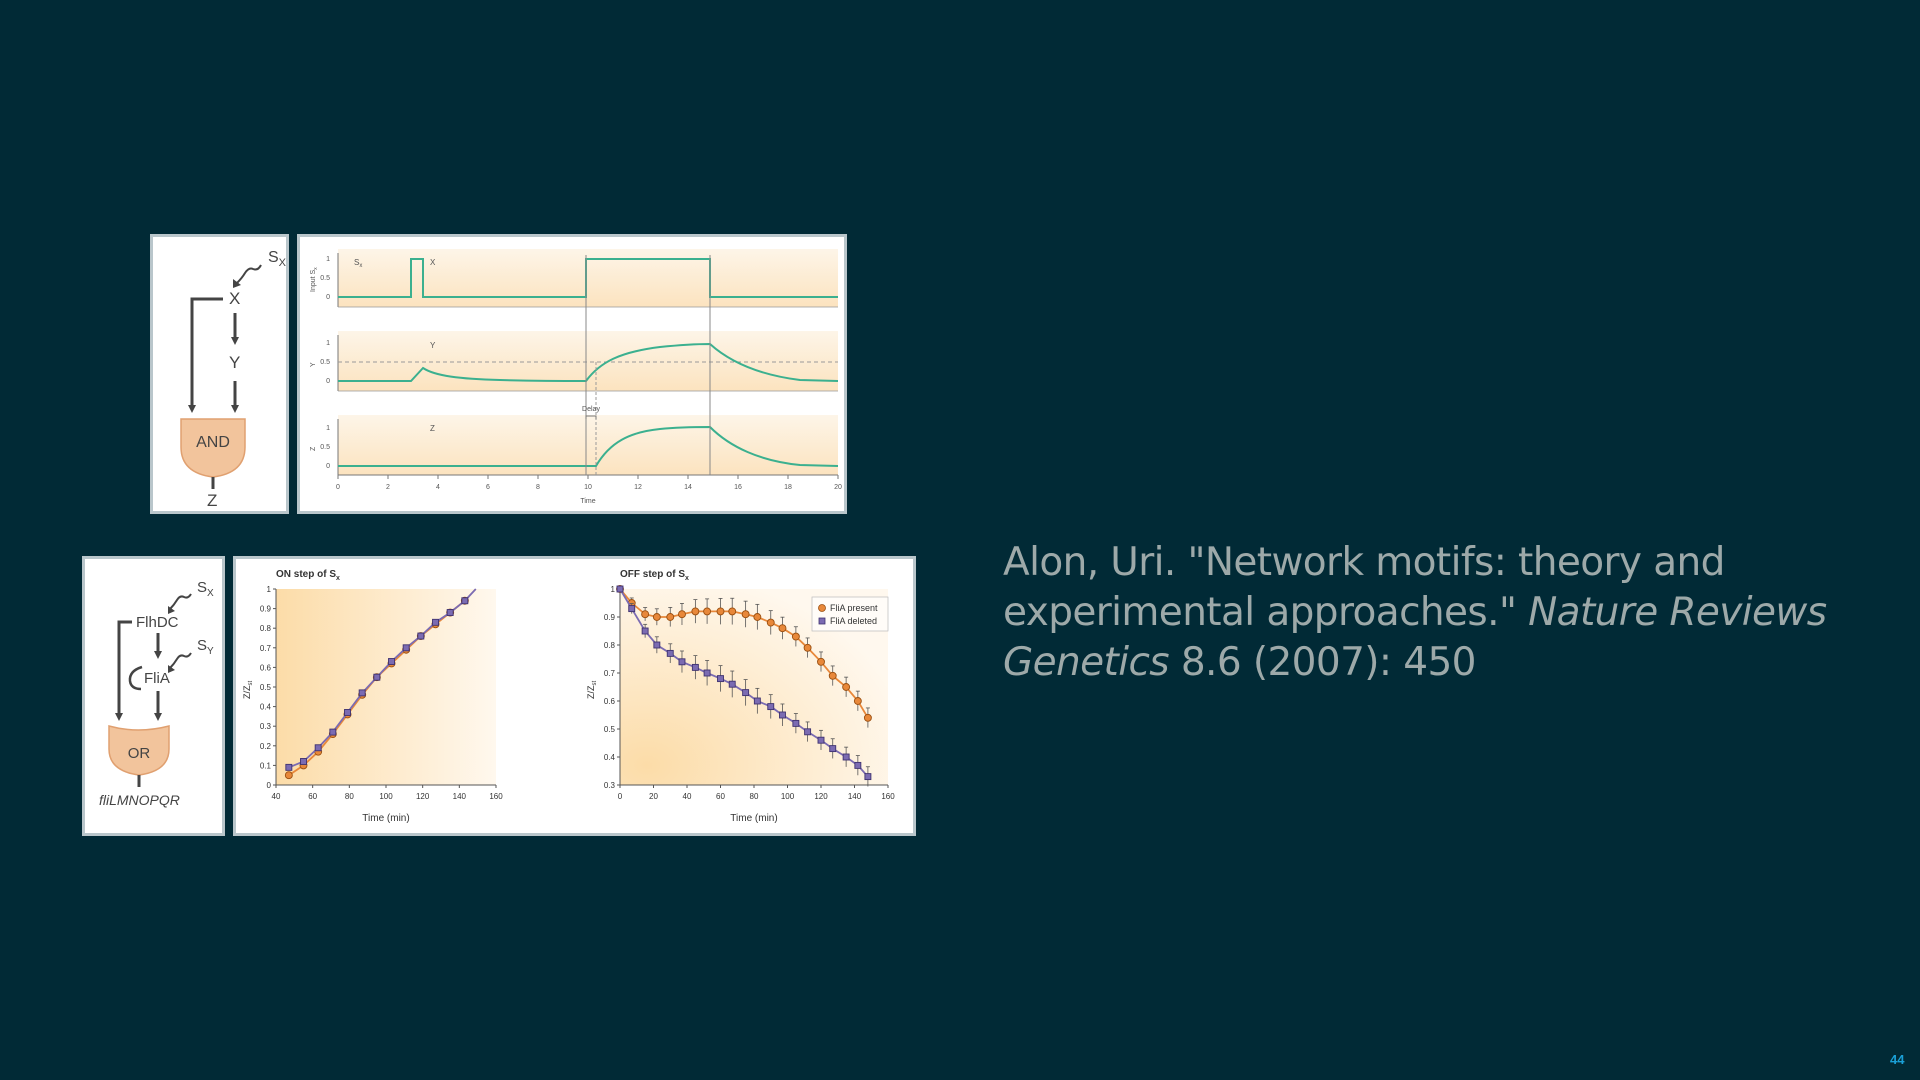 The width and height of the screenshot is (1920, 1080). I want to click on off-ytick-label: 0.5, so click(610, 729).